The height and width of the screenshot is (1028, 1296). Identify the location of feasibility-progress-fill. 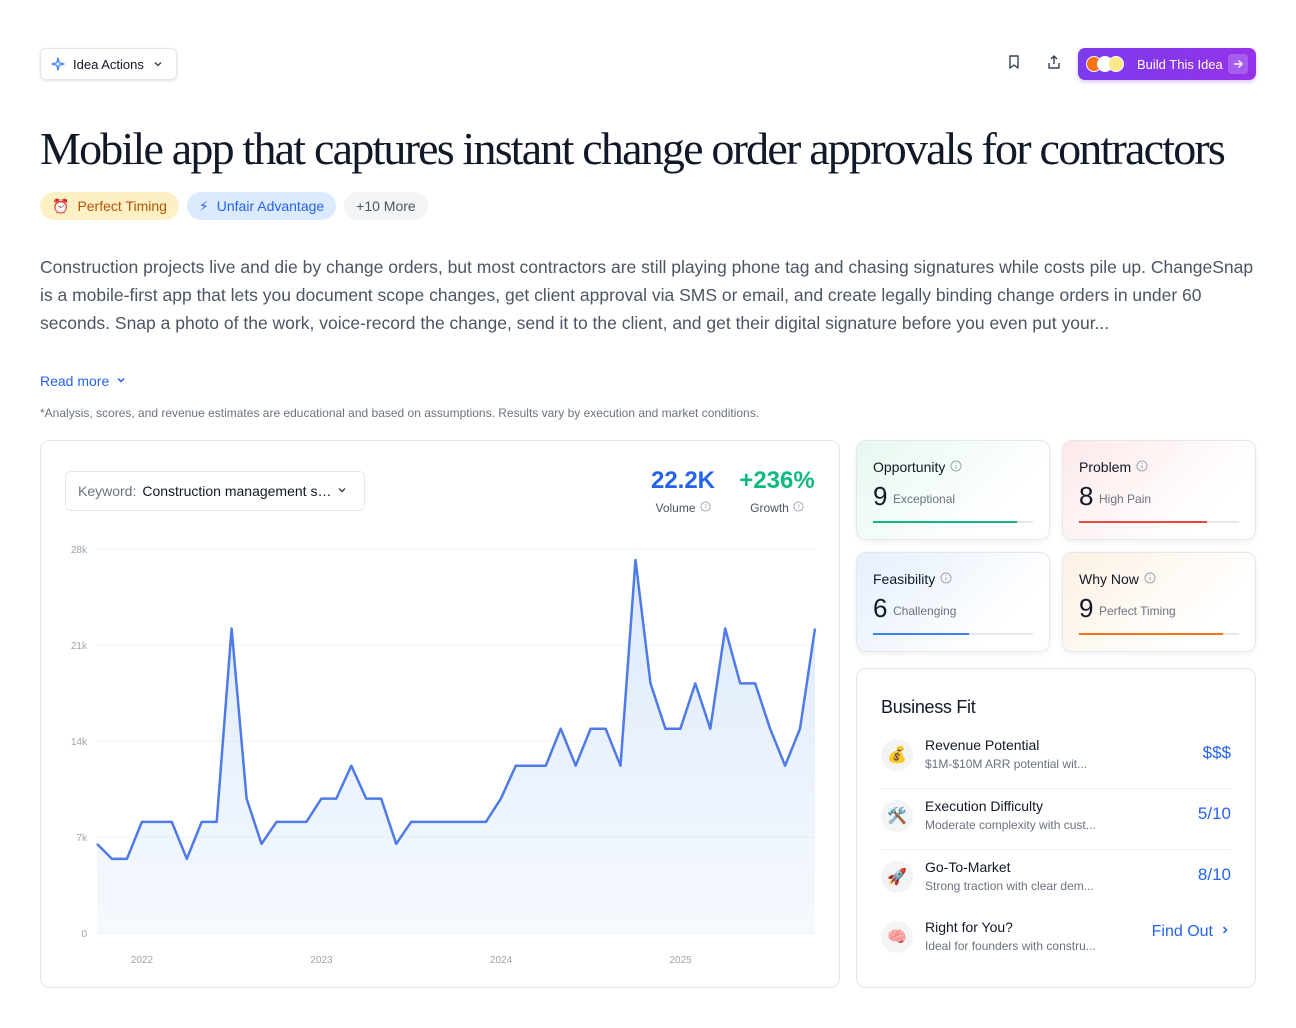
(921, 634).